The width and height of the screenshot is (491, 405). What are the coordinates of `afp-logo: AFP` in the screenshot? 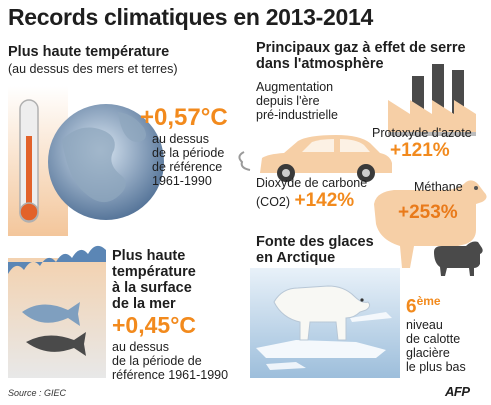 It's located at (457, 391).